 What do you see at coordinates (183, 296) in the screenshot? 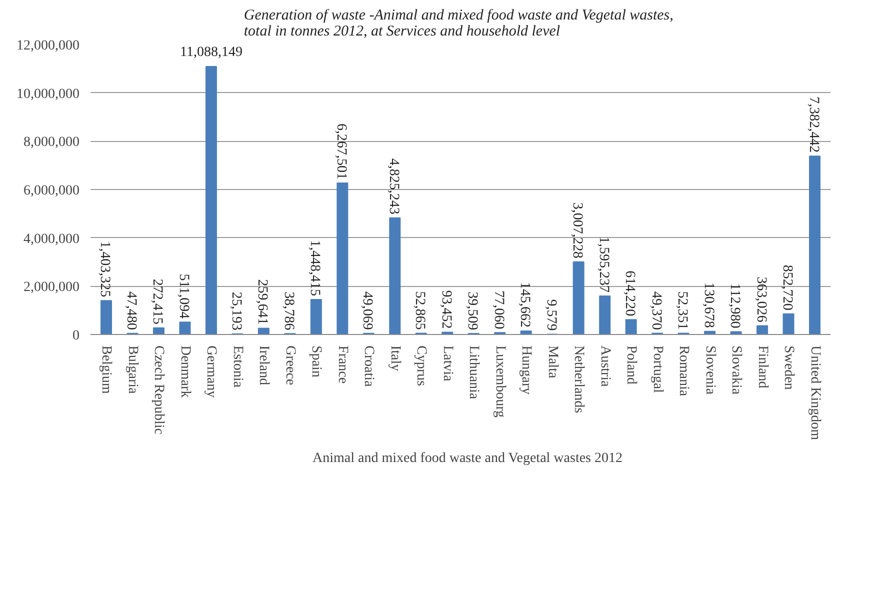
I see `data-label: 511,094` at bounding box center [183, 296].